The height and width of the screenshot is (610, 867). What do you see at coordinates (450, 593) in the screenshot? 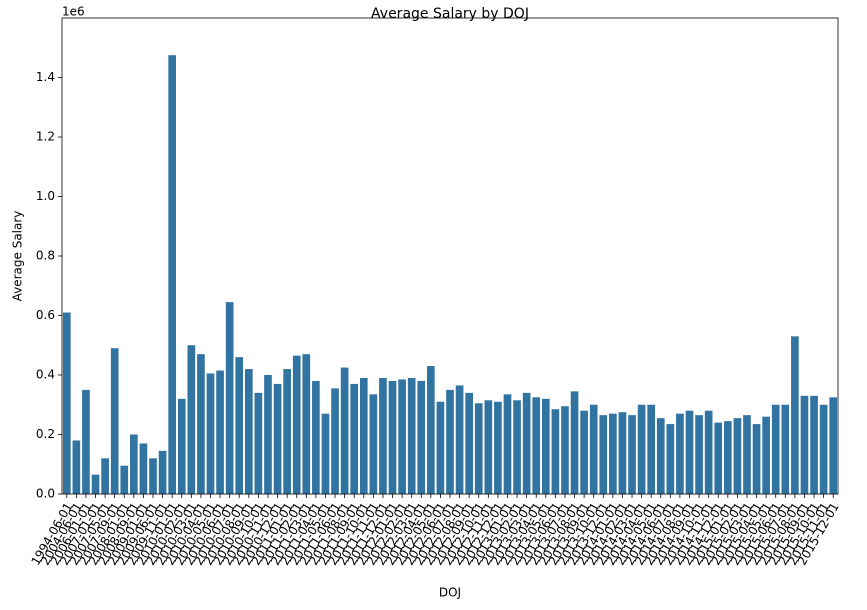
I see `x-axis-label: DOJ` at bounding box center [450, 593].